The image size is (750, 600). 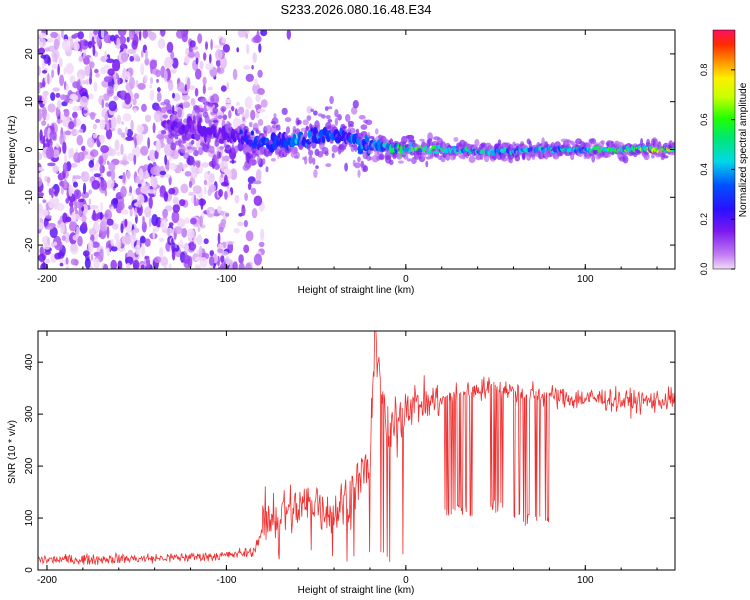 I want to click on snr-y-tick-label: 200, so click(x=29, y=465).